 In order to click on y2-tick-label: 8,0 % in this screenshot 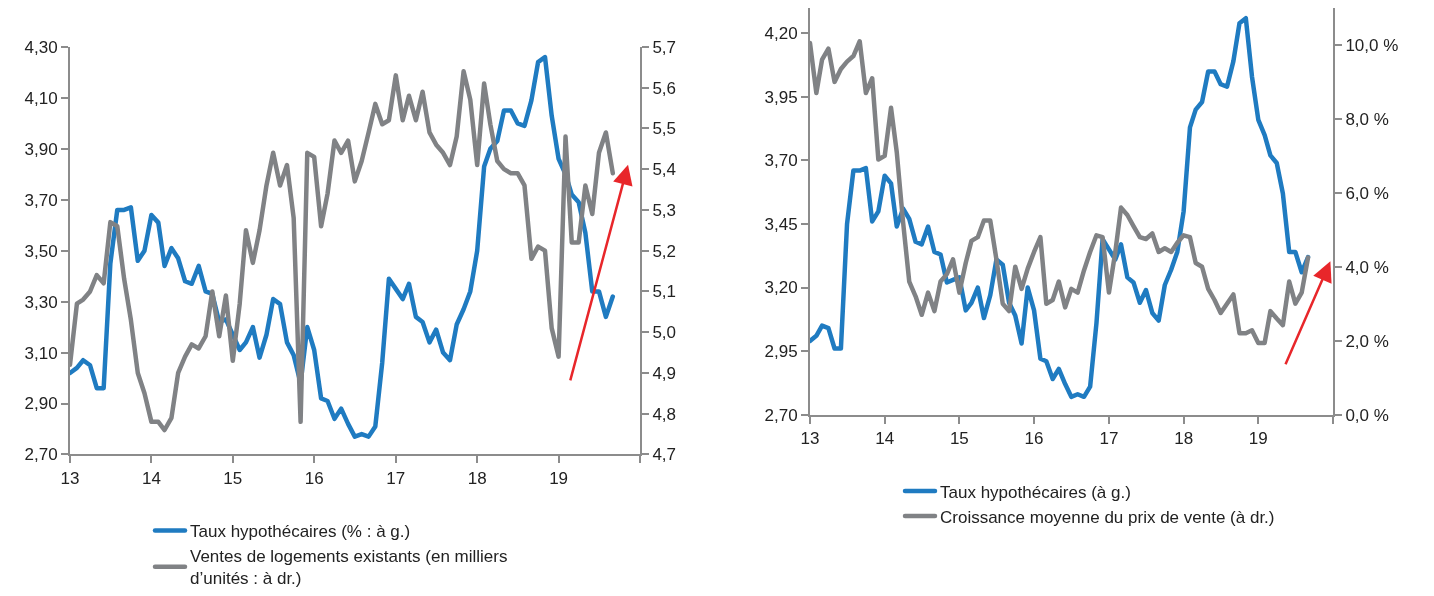, I will do `click(1367, 119)`.